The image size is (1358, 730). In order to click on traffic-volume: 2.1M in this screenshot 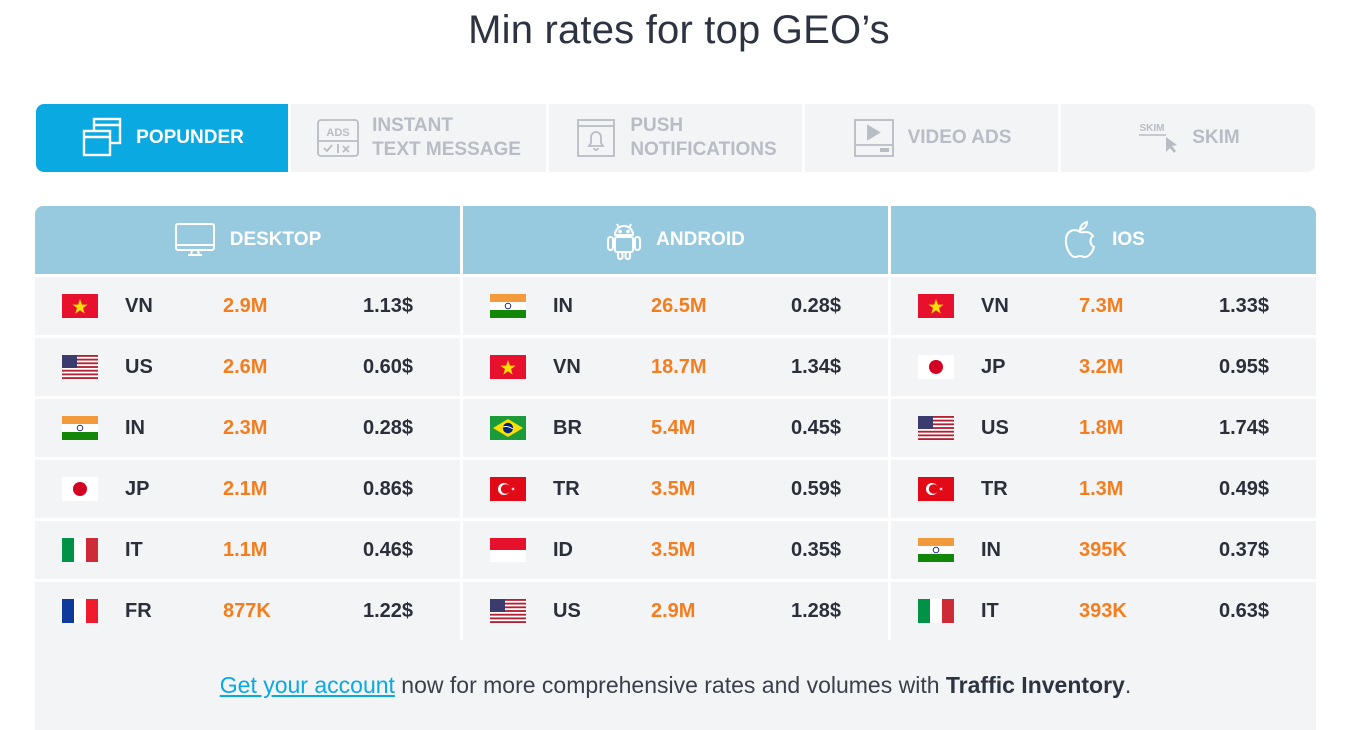, I will do `click(245, 488)`.